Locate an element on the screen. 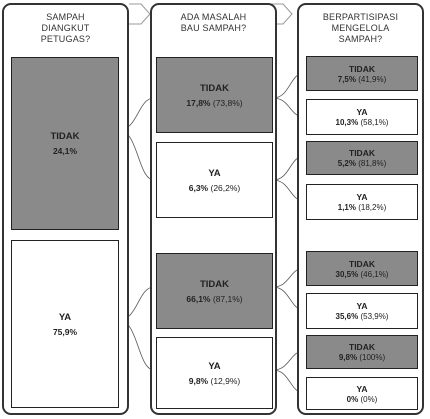 This screenshot has height=419, width=430. node-value-sub: (12,9%) is located at coordinates (225, 380).